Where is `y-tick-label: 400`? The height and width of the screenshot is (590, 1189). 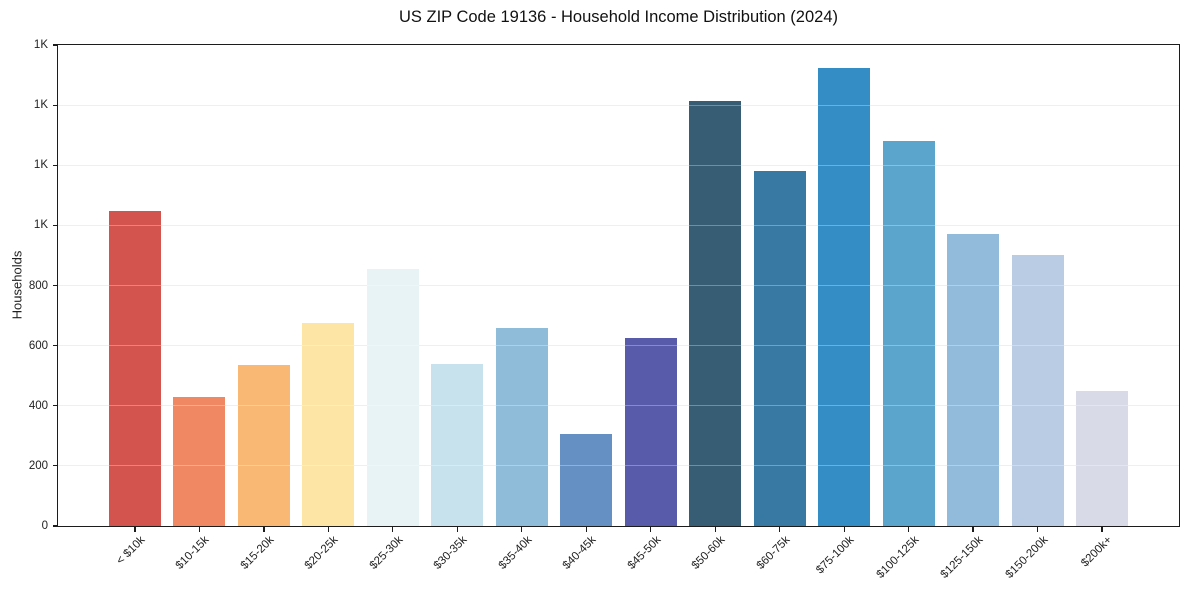 y-tick-label: 400 is located at coordinates (38, 405).